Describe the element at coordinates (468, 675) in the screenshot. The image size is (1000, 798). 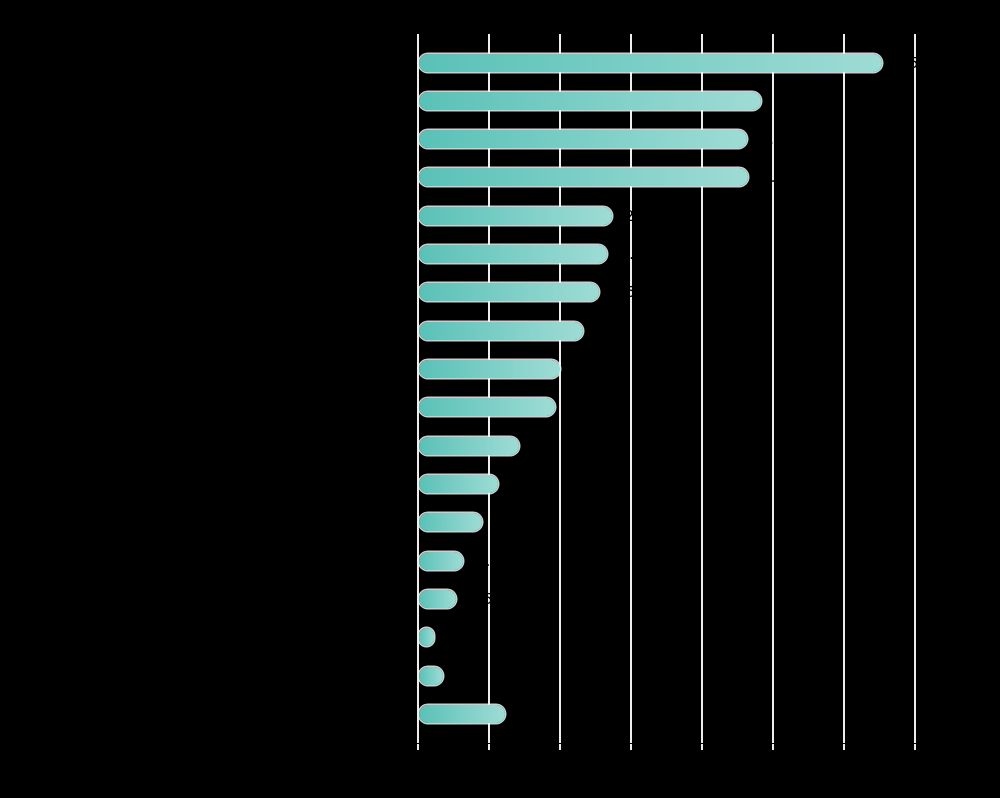
I see `bar-value-label: 0.3` at that location.